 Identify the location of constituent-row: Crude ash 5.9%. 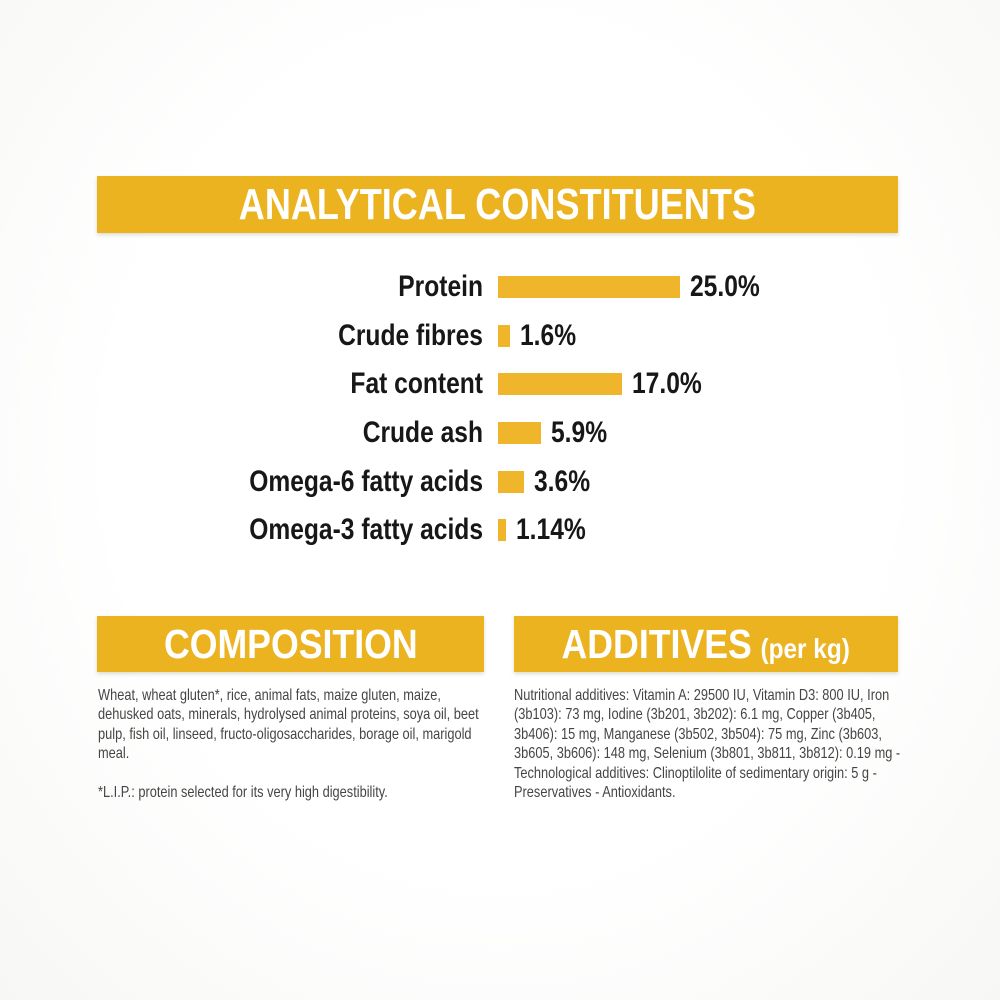
(507, 433).